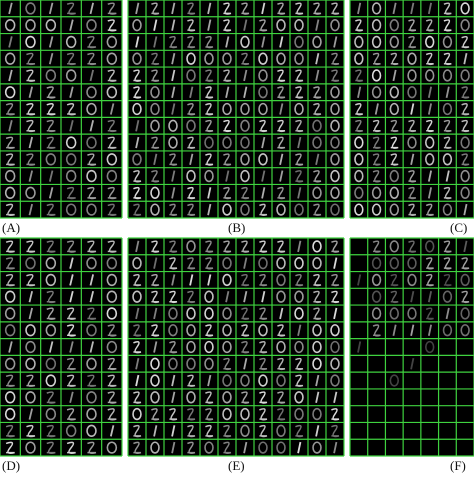  What do you see at coordinates (458, 465) in the screenshot?
I see `panel-label: (F)` at bounding box center [458, 465].